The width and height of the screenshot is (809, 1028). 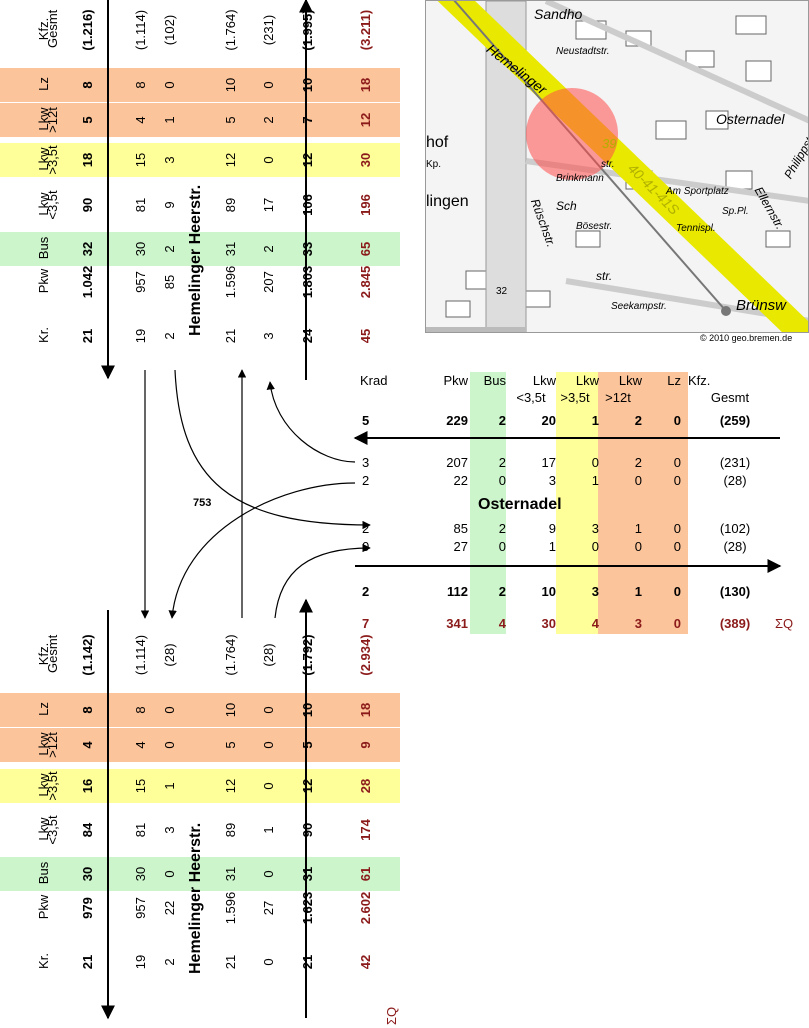 I want to click on map-label-32: 32, so click(x=502, y=291).